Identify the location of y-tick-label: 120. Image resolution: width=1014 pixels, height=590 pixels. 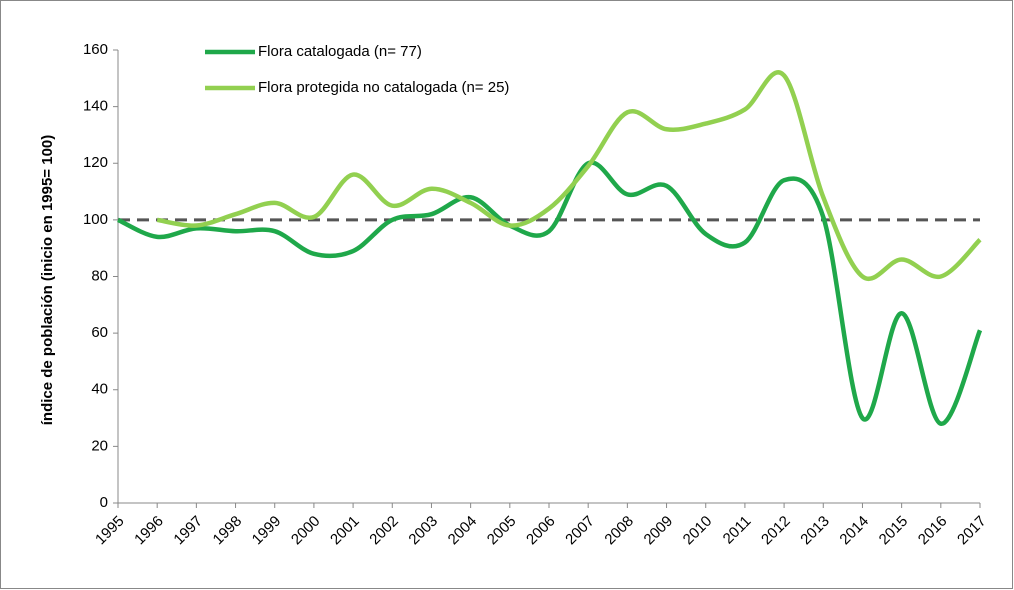
(95, 162).